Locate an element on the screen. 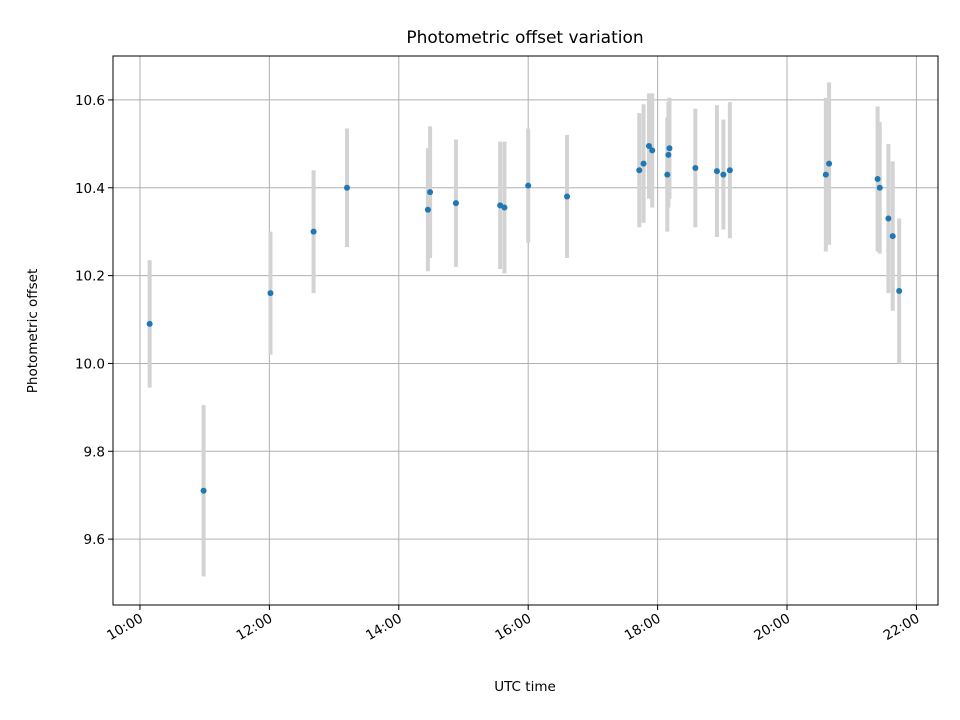  x-tick-label: 10:00 is located at coordinates (125, 627).